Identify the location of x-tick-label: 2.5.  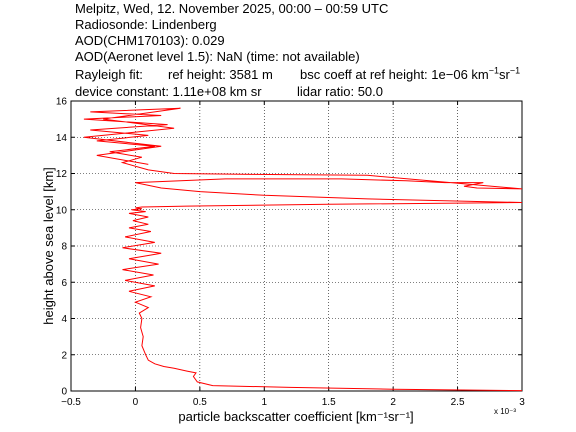
(458, 402).